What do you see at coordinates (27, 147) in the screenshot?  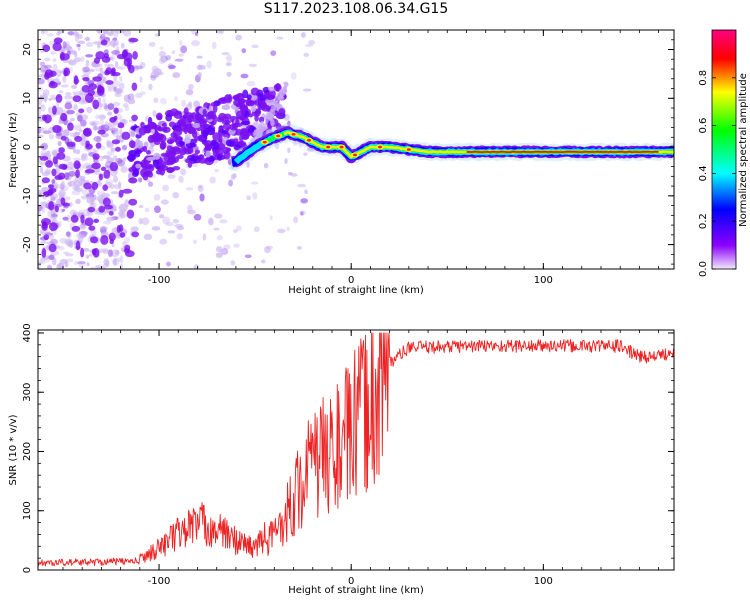 I see `spectrogram-y-tick-label: 0` at bounding box center [27, 147].